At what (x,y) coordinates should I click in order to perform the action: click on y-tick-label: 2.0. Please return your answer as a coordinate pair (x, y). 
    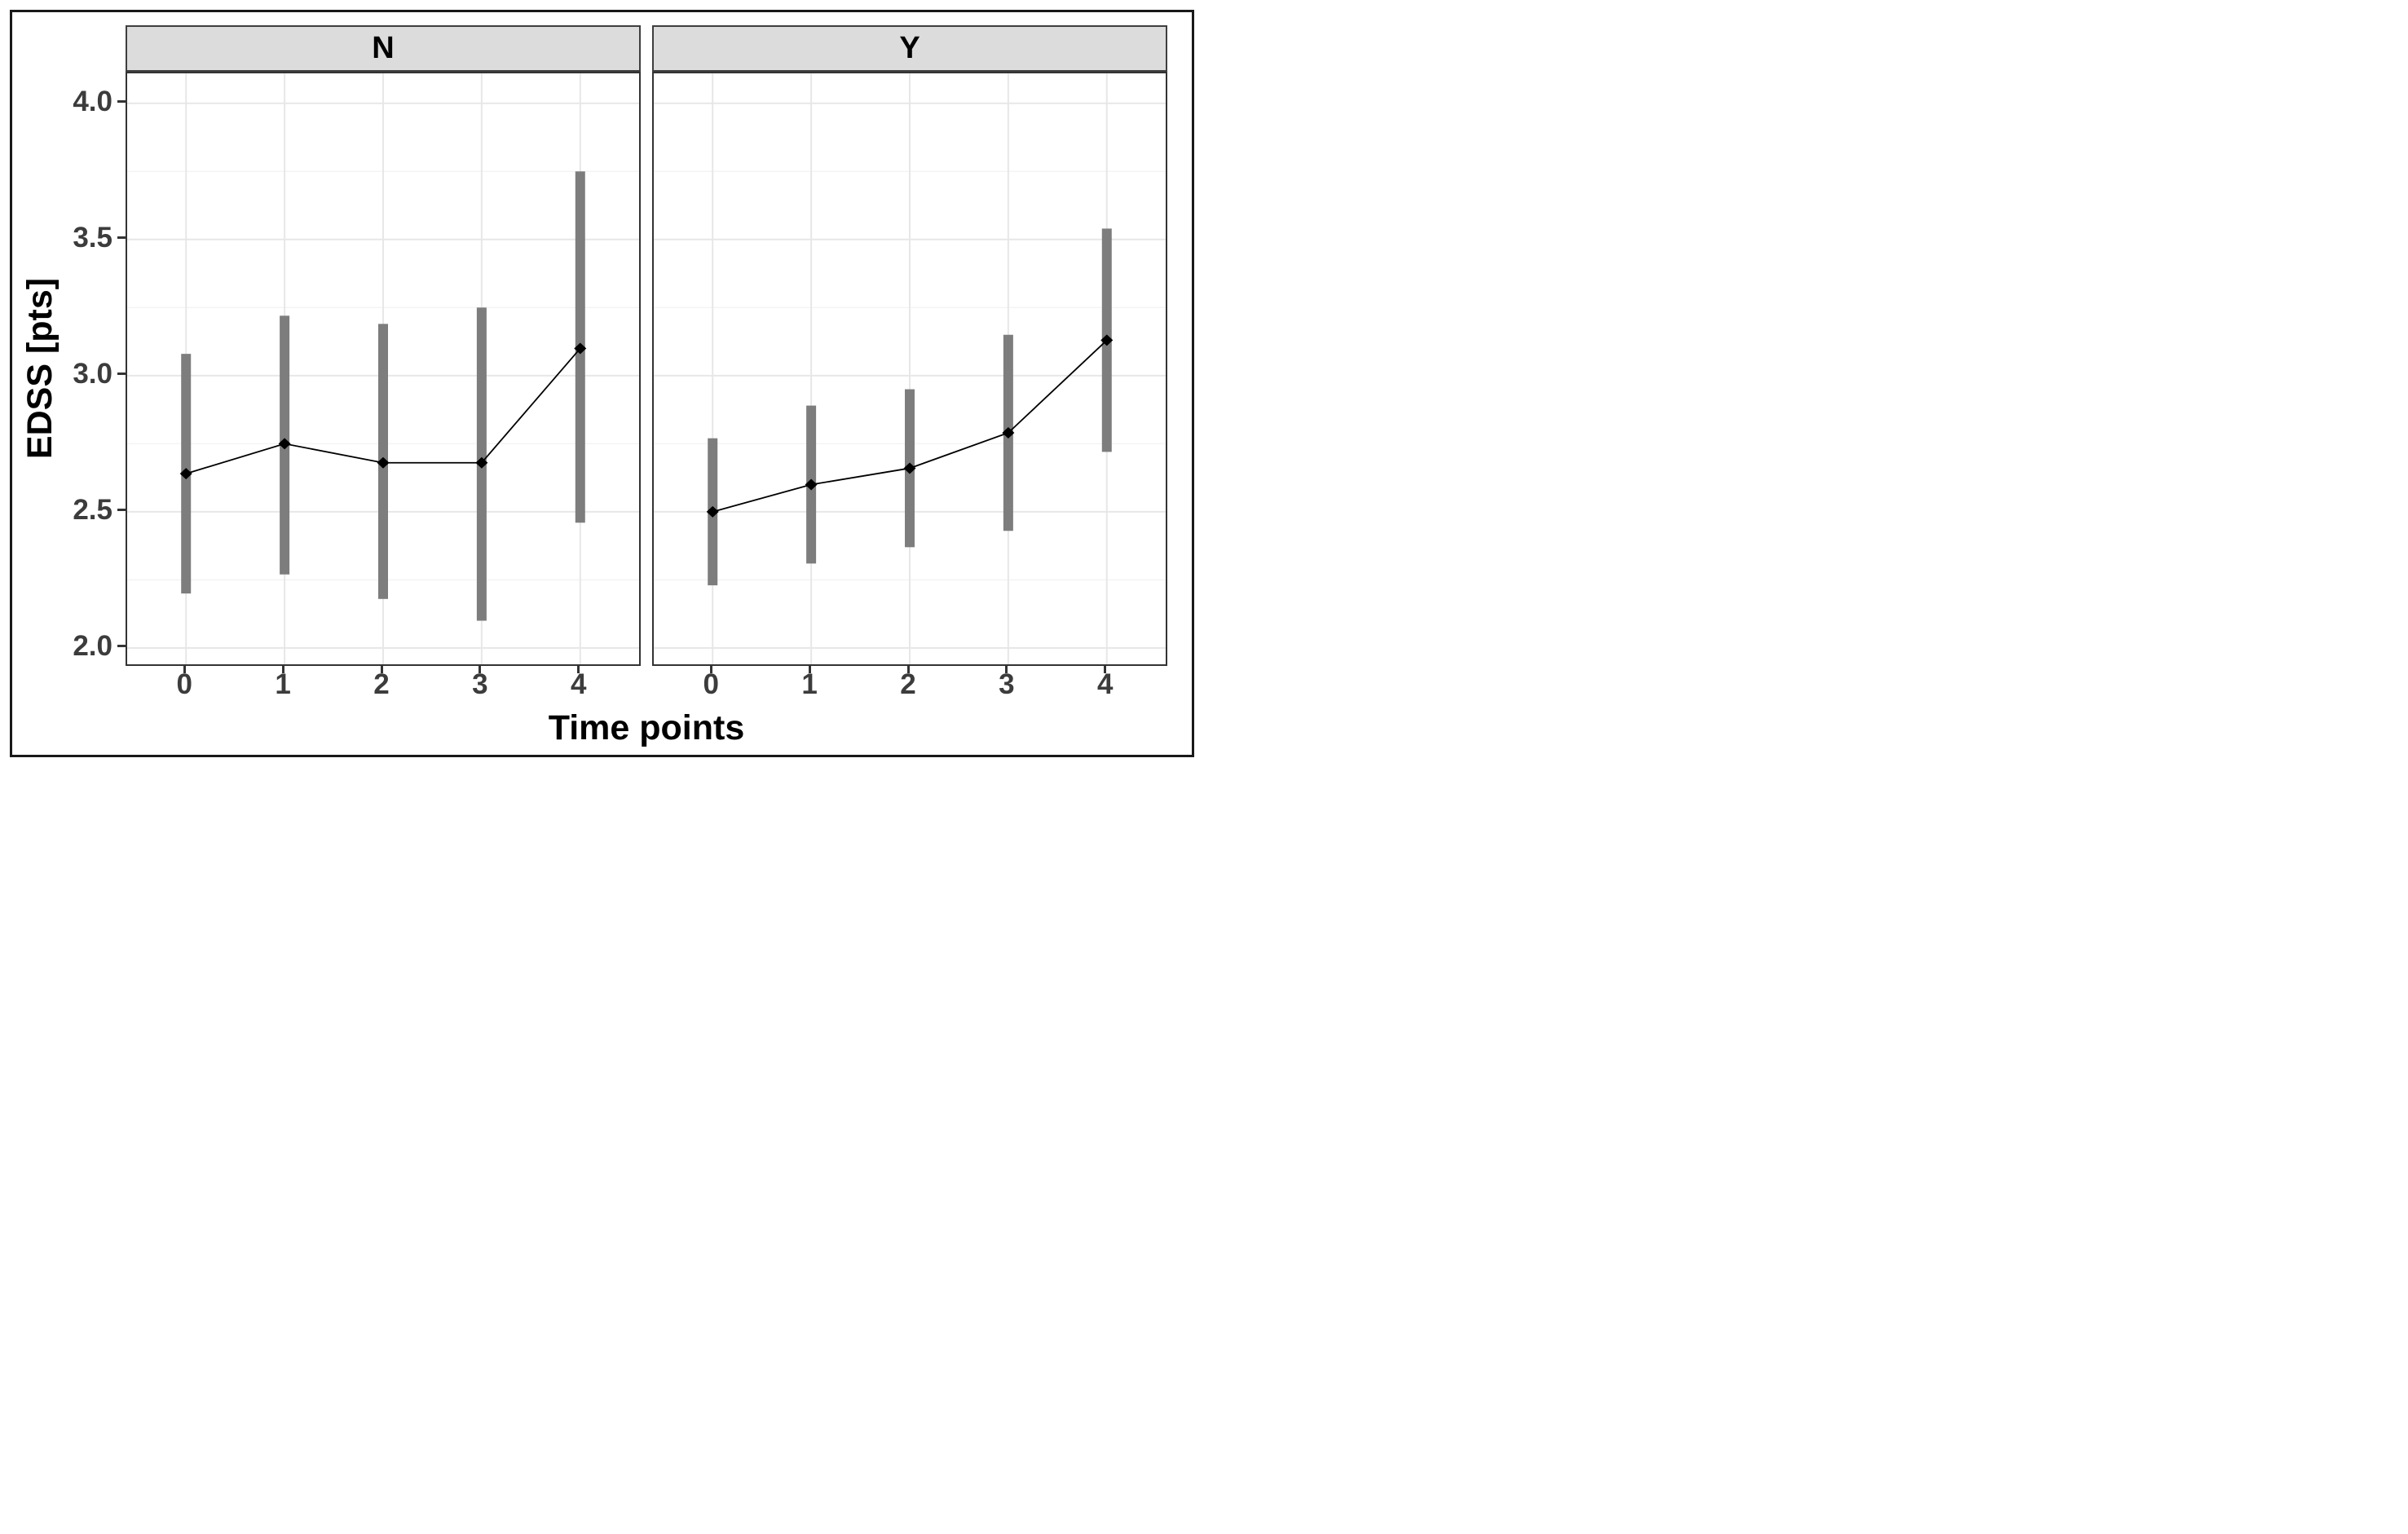
    Looking at the image, I should click on (92, 645).